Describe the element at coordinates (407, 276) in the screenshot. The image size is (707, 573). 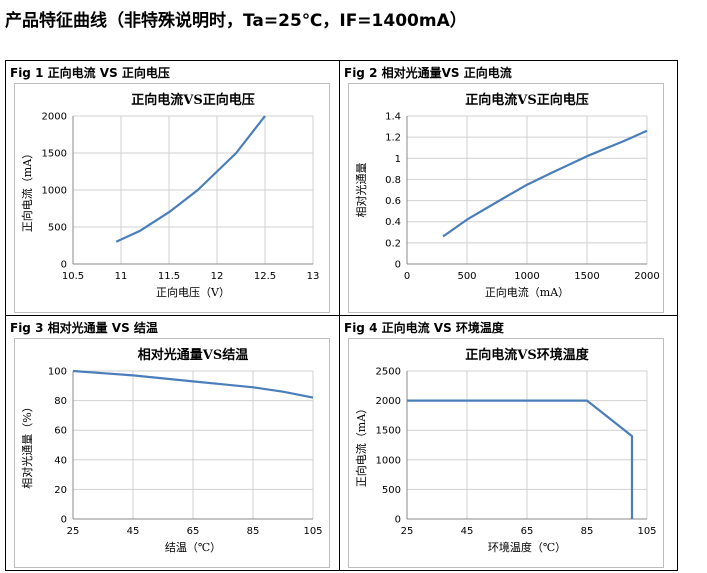
I see `x-tick-label: 0` at that location.